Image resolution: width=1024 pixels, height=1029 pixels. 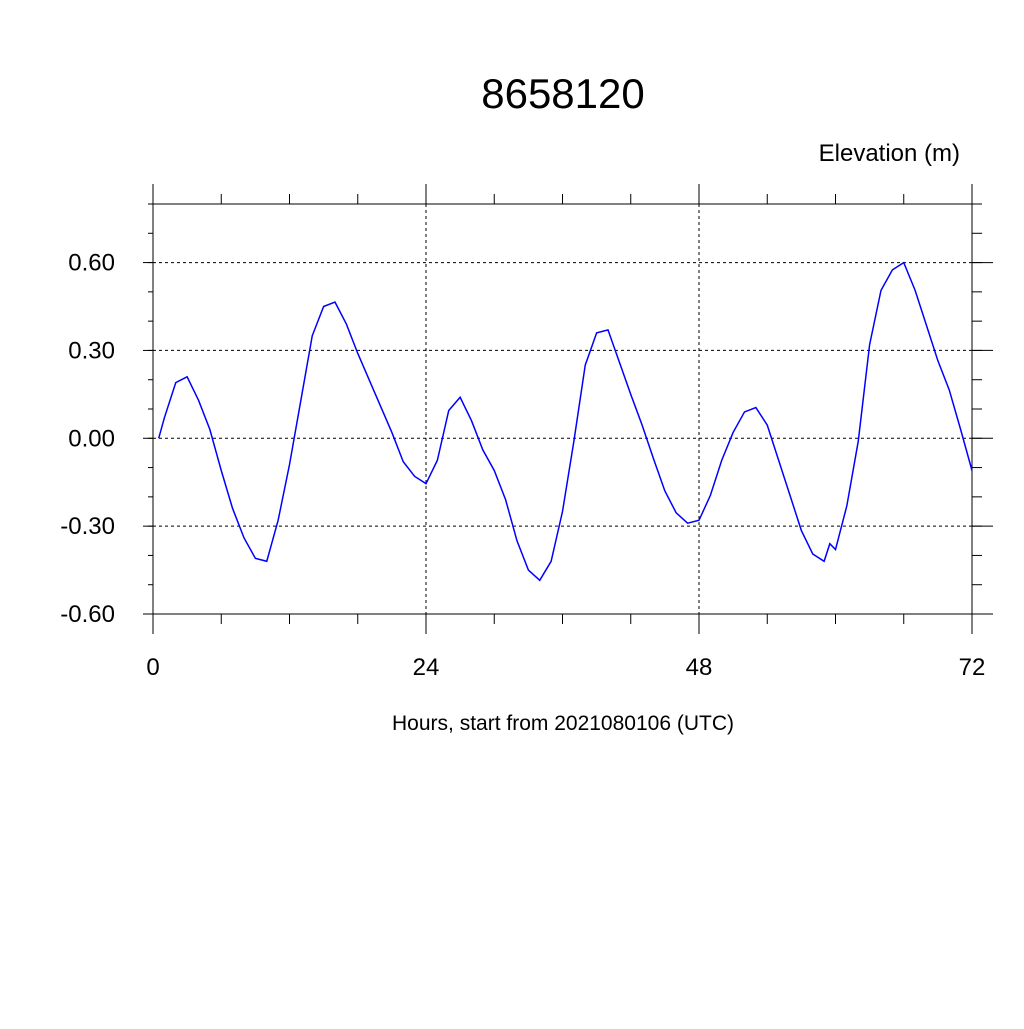 What do you see at coordinates (91, 350) in the screenshot?
I see `y-tick-label: 0.30` at bounding box center [91, 350].